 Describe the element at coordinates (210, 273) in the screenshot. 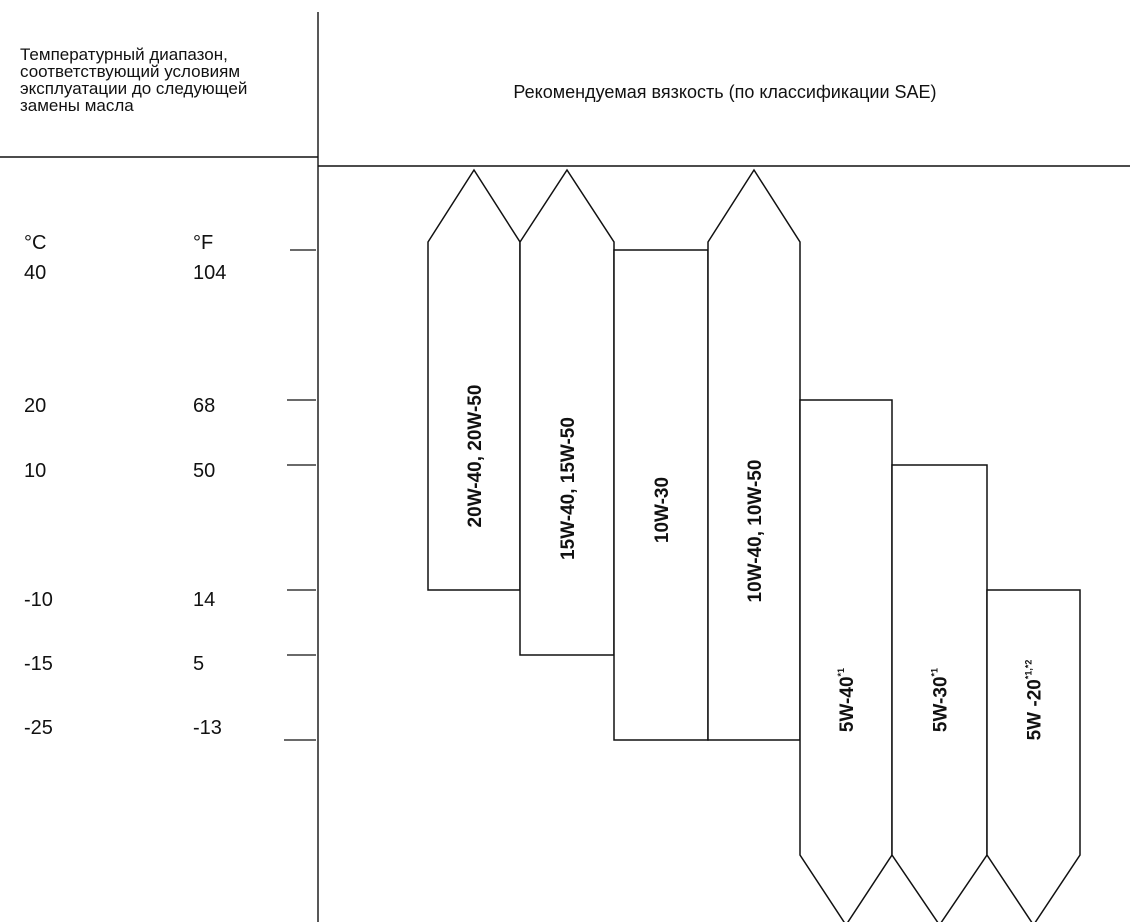

I see `fahrenheit-value: 104` at that location.